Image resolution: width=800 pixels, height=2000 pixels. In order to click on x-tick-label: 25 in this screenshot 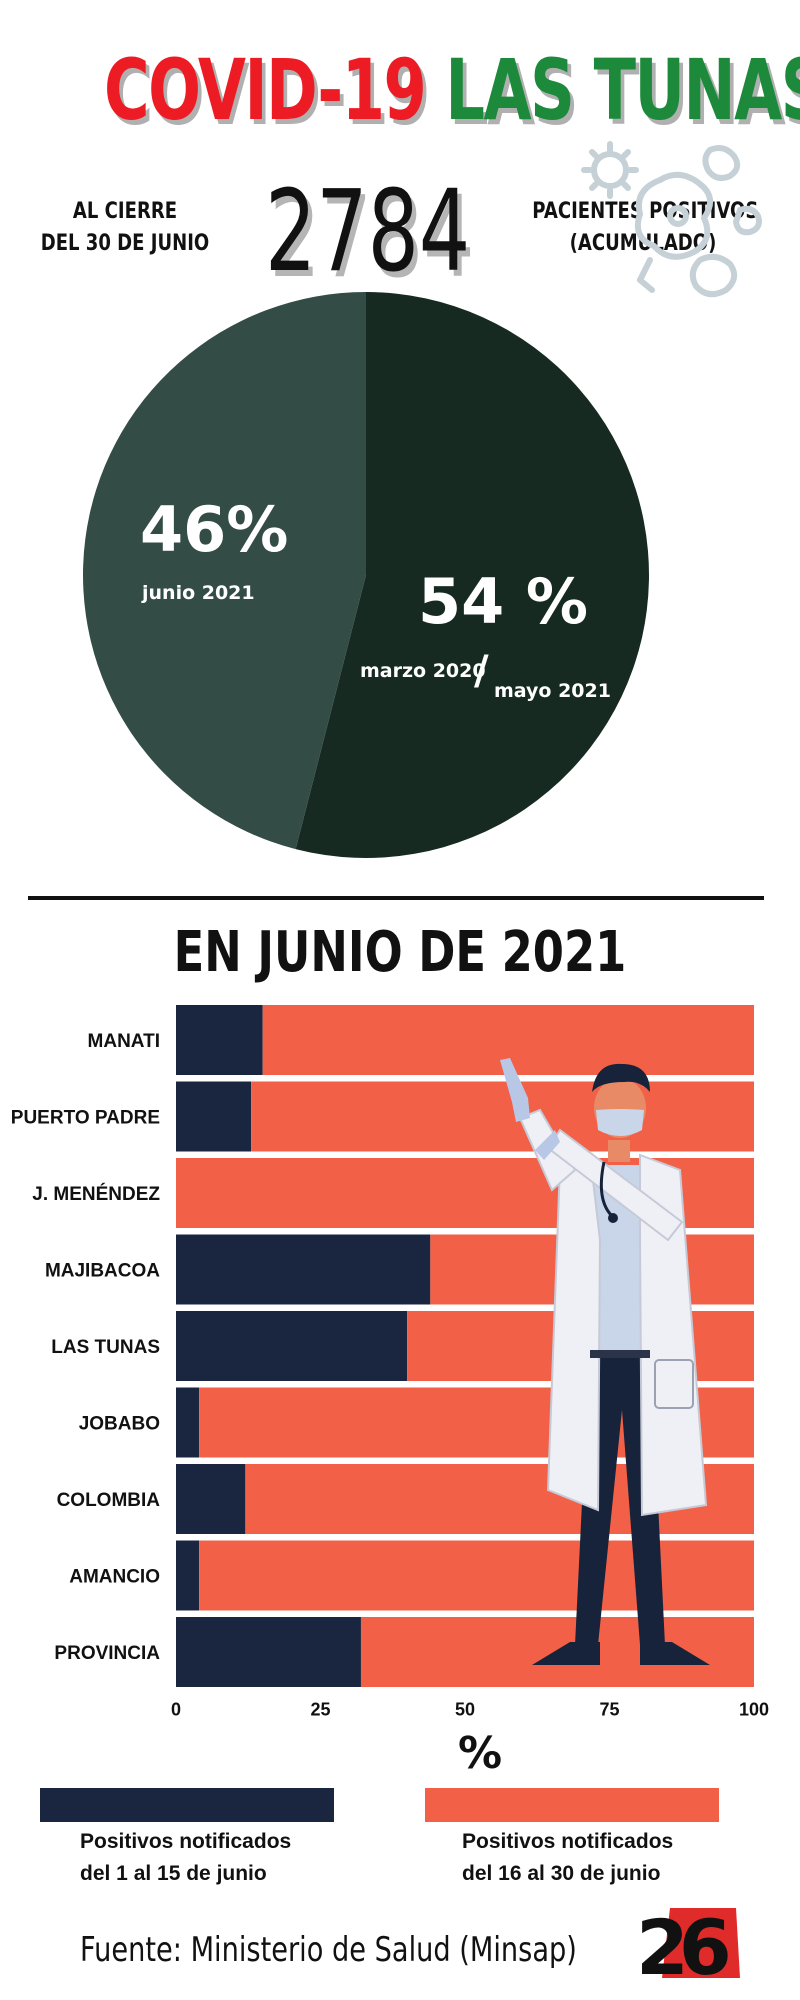, I will do `click(320, 1710)`.